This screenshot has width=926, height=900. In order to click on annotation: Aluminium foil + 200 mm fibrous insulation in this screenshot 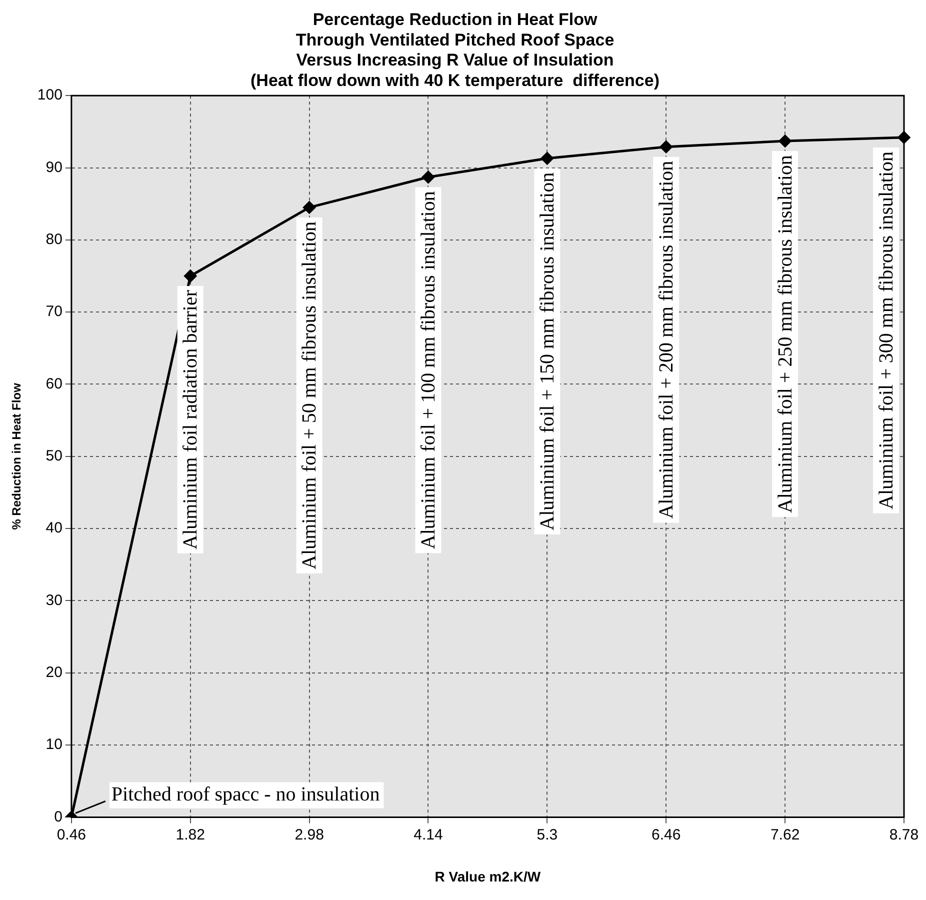, I will do `click(666, 339)`.